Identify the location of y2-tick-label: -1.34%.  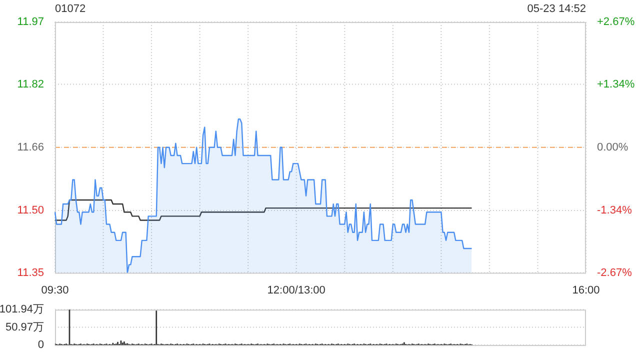
(614, 210).